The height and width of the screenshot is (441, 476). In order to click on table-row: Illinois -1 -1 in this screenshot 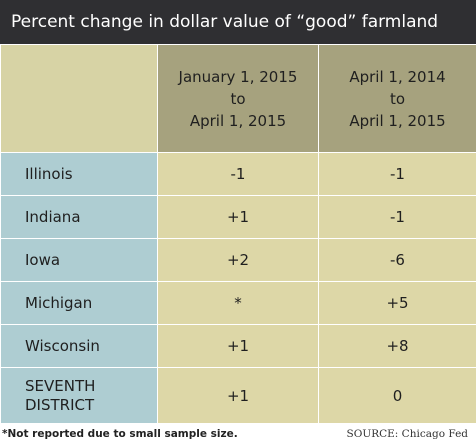, I will do `click(238, 174)`.